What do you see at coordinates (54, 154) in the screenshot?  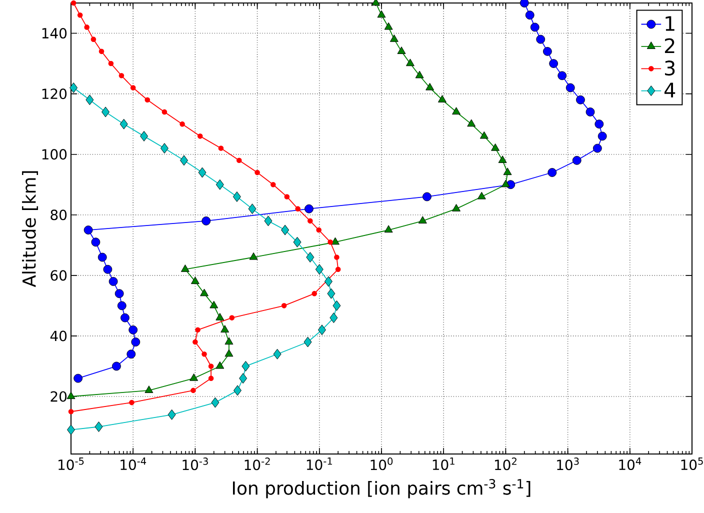 I see `y-tick-label: 100` at bounding box center [54, 154].